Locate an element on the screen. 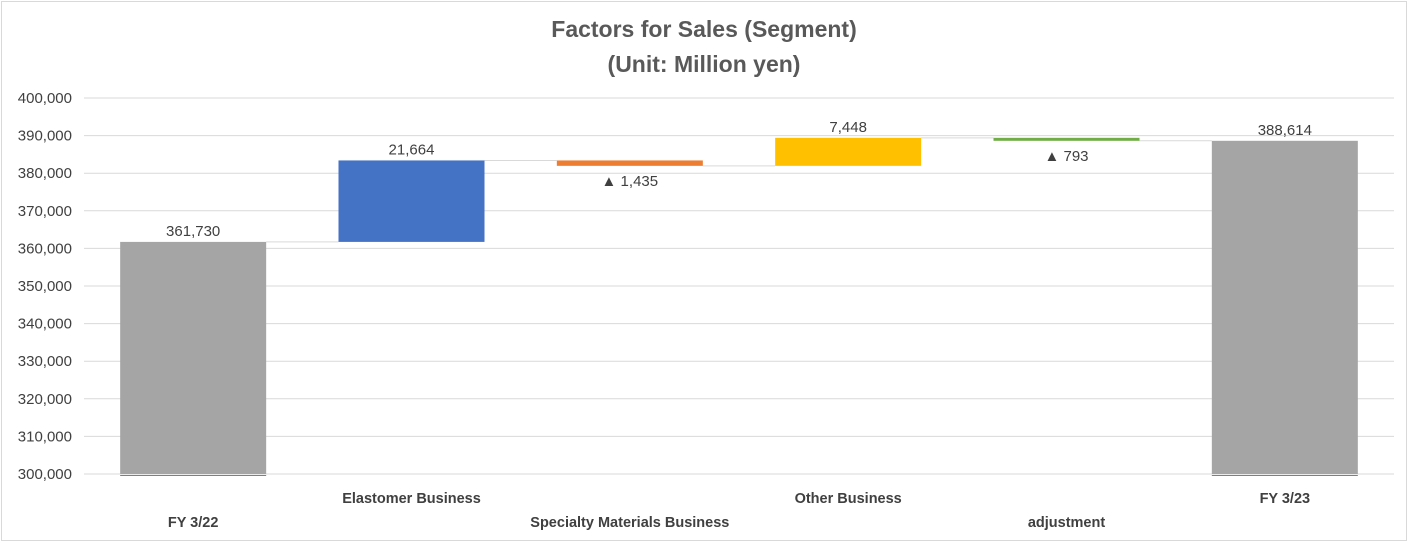 Image resolution: width=1410 pixels, height=544 pixels. y-tick-label: 300,000 is located at coordinates (45, 474).